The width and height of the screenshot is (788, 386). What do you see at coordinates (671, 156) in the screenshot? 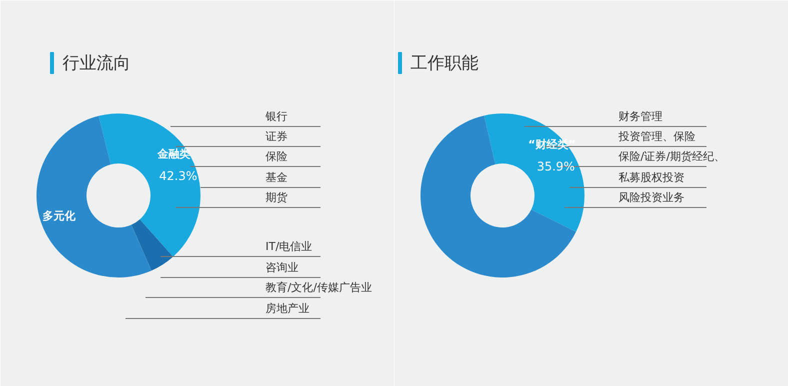
I see `text: 保险/证券/期货经纪、` at bounding box center [671, 156].